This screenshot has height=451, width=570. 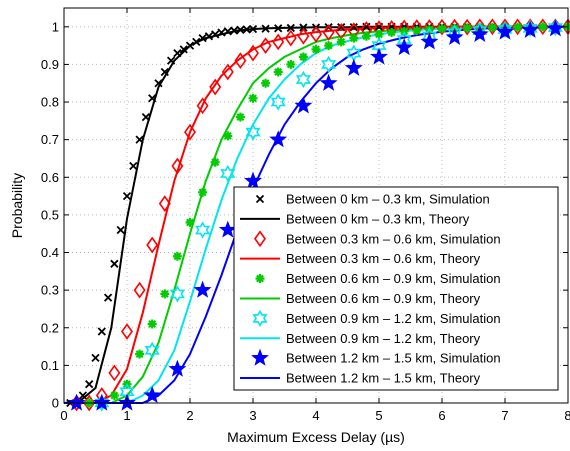 I want to click on legend-label: Between 0.3 km – 0.6 km, Theory, so click(x=383, y=258).